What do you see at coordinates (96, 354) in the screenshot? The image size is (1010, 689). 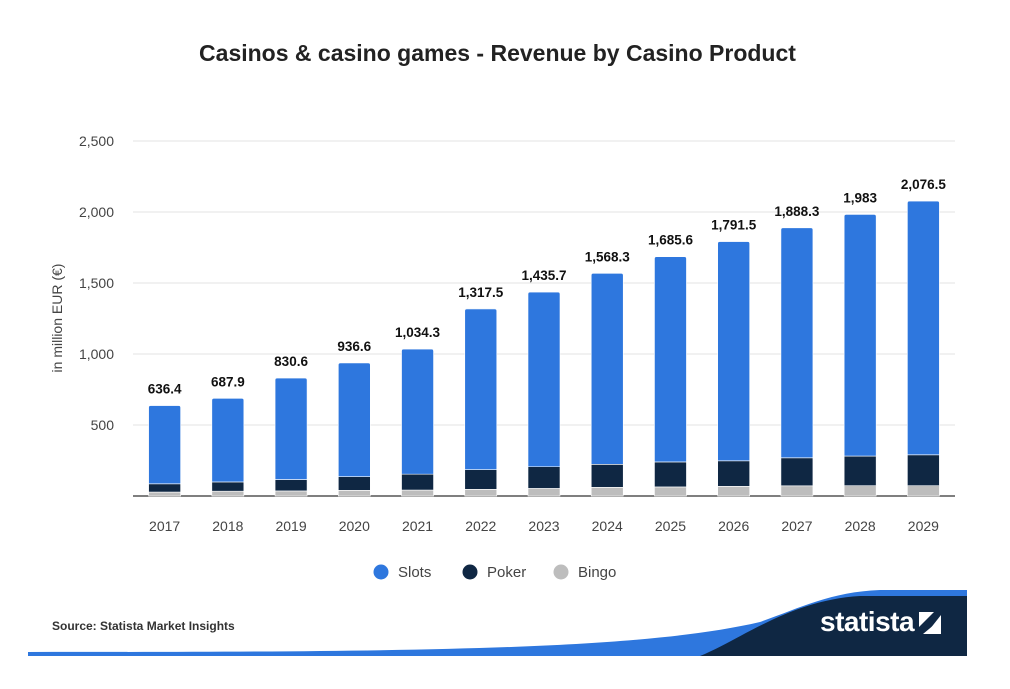 I see `y-tick-label: 1,000` at bounding box center [96, 354].